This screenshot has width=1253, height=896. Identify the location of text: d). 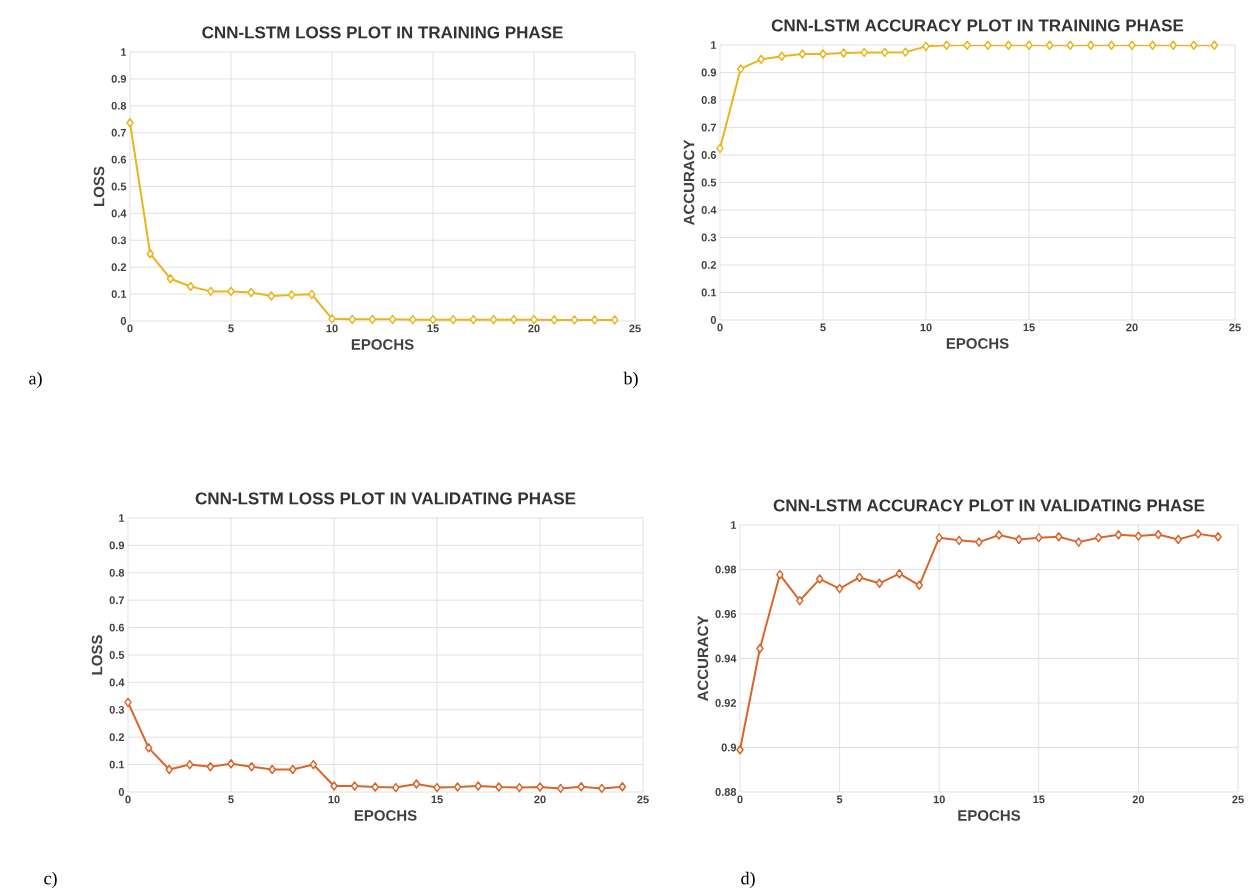
(748, 880).